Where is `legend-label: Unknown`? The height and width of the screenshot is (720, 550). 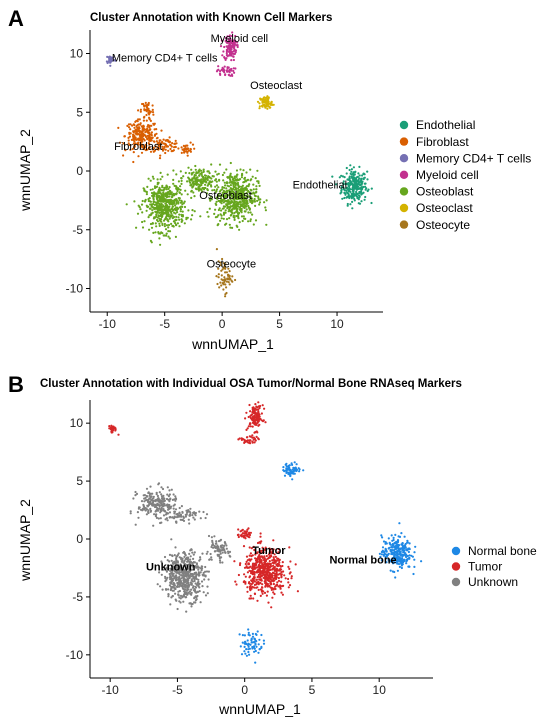 legend-label: Unknown is located at coordinates (493, 582).